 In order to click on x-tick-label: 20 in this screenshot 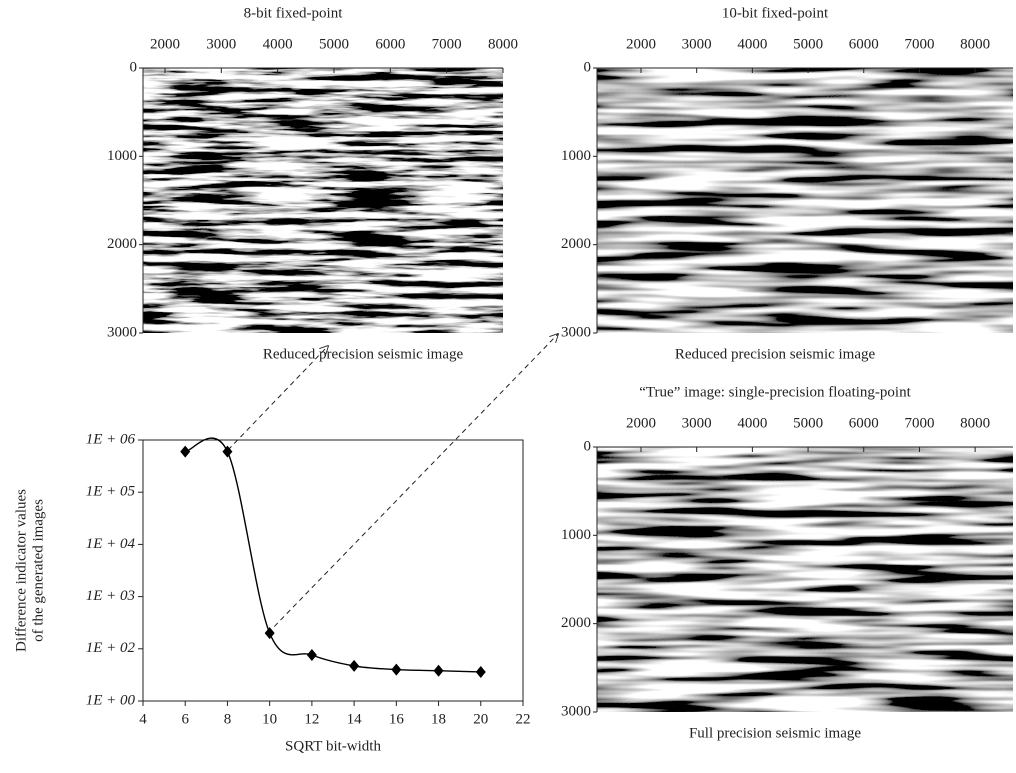, I will do `click(480, 719)`.